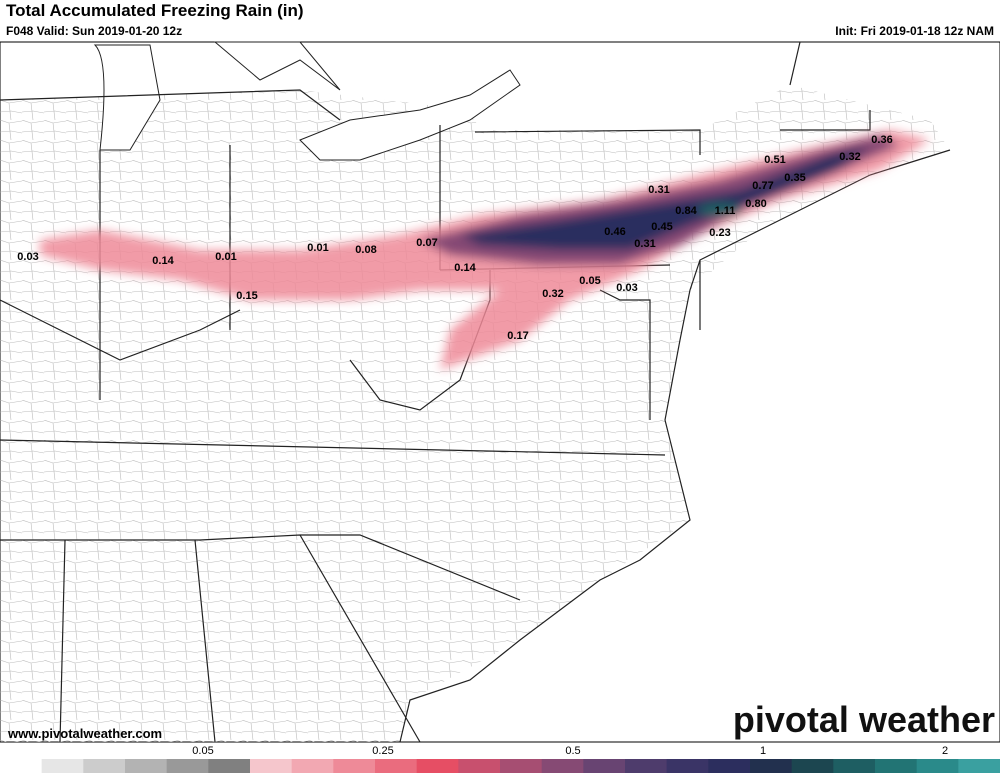 The height and width of the screenshot is (773, 1000). What do you see at coordinates (572, 751) in the screenshot?
I see `colorbar-tick-label: 0.5` at bounding box center [572, 751].